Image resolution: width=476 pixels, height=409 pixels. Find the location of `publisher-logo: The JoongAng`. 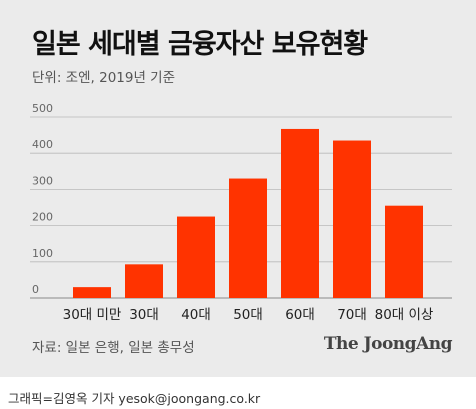

publisher-logo: The JoongAng is located at coordinates (388, 344).